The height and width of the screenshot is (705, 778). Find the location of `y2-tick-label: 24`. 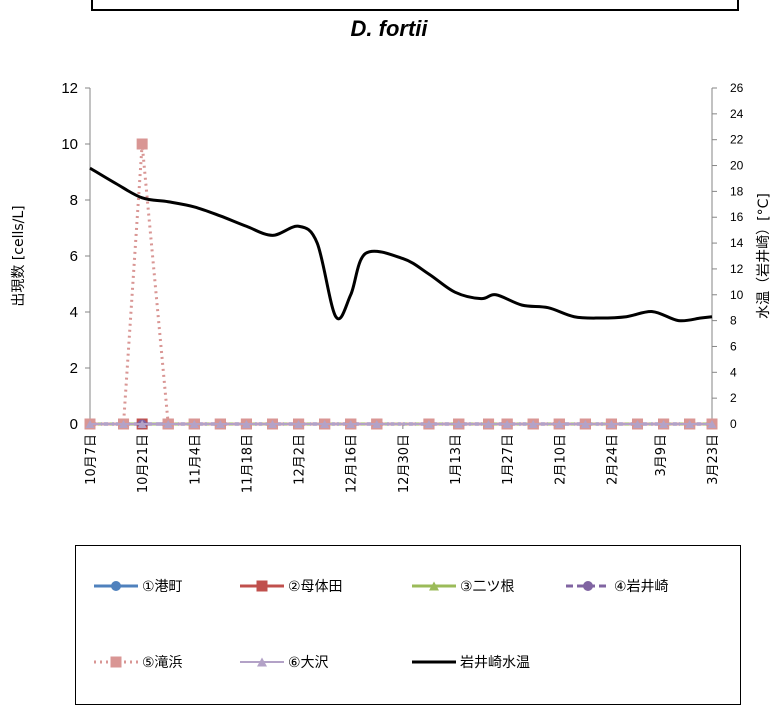

y2-tick-label: 24 is located at coordinates (737, 114).